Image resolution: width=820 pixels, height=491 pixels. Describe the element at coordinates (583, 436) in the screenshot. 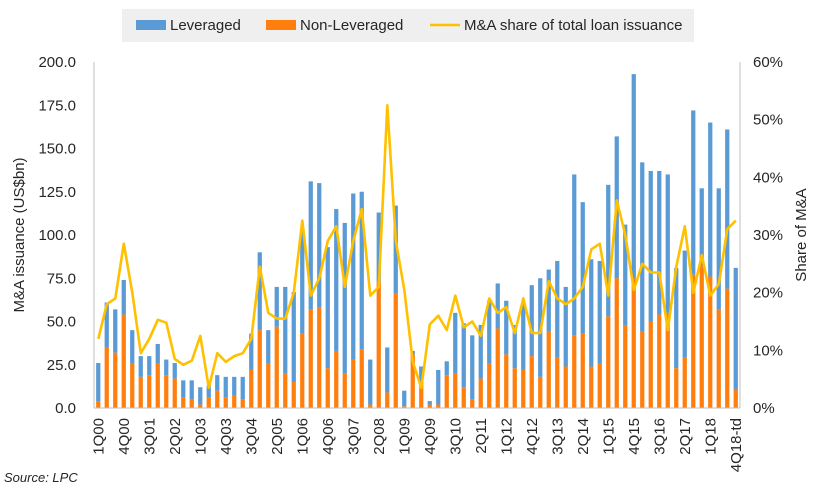

I see `x-tick-label: 2Q14` at that location.